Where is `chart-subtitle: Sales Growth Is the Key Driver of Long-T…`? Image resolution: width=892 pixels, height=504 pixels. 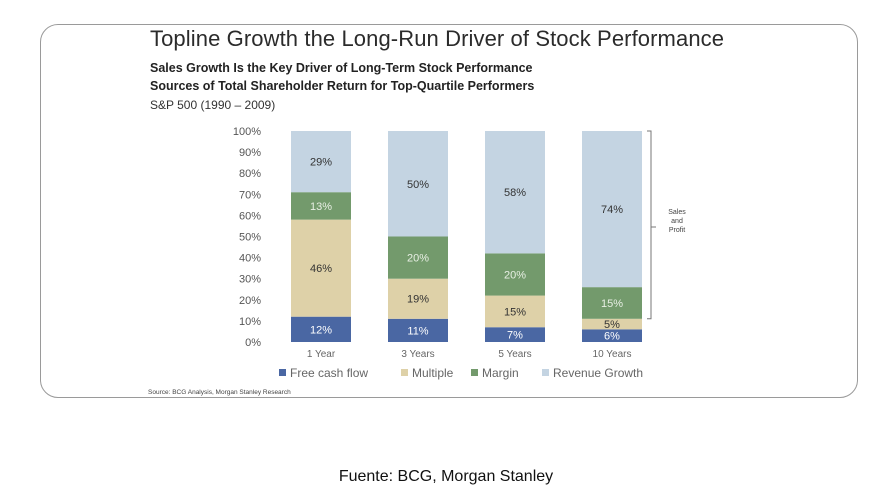
chart-subtitle: Sales Growth Is the Key Driver of Long-T… is located at coordinates (341, 68).